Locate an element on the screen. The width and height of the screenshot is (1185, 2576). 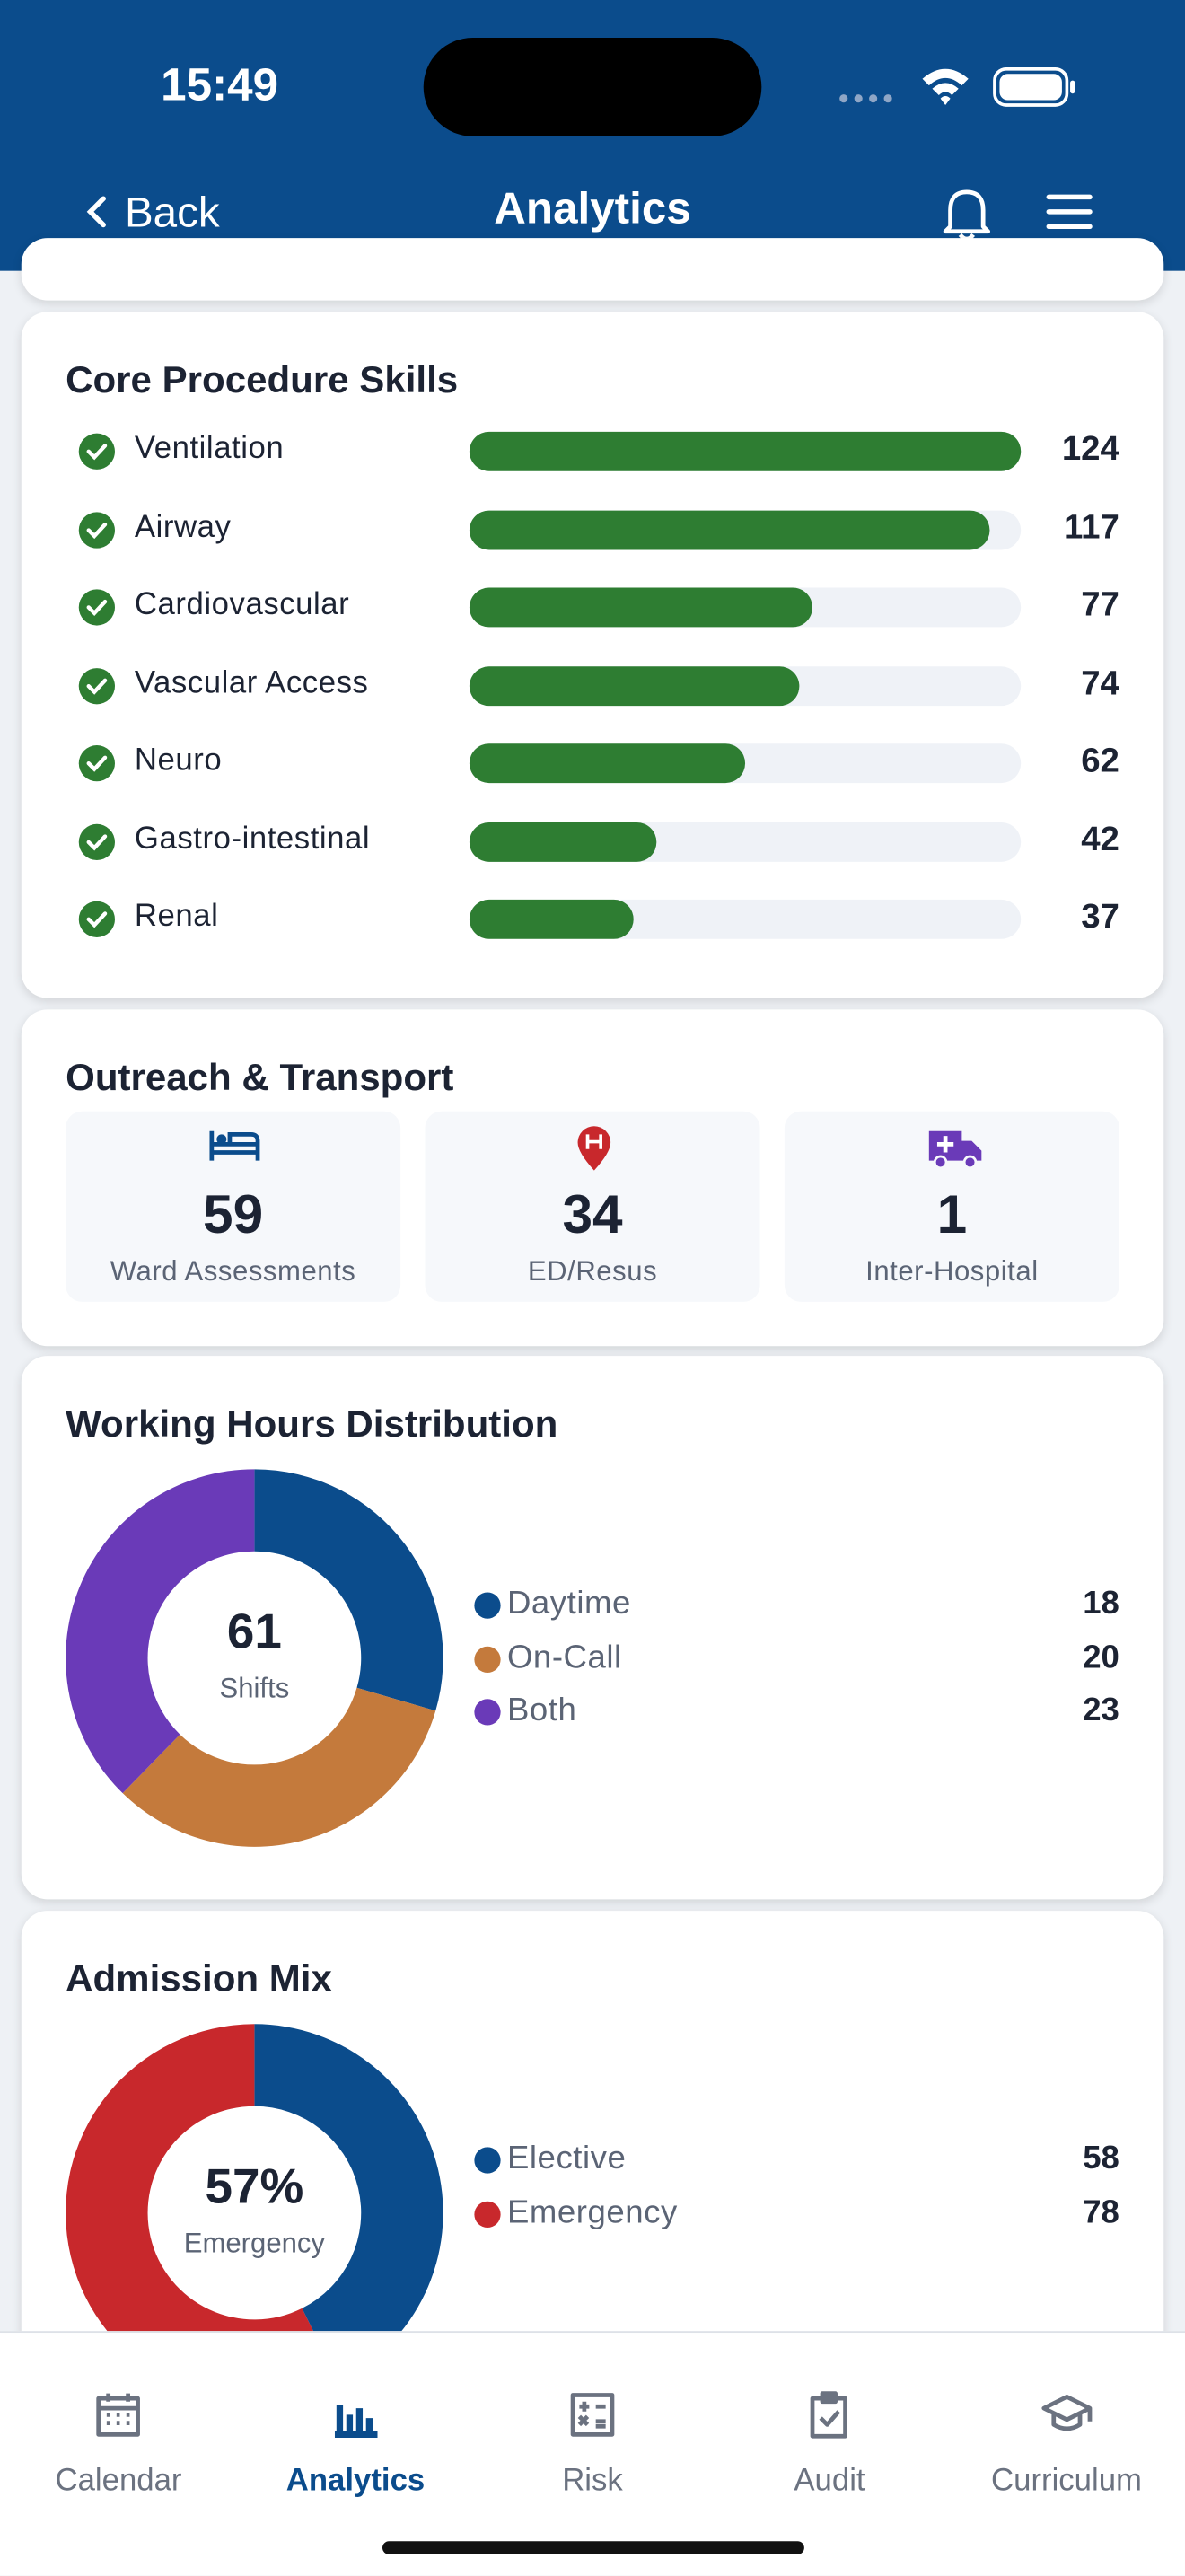
legend-label: Elective is located at coordinates (566, 2159).